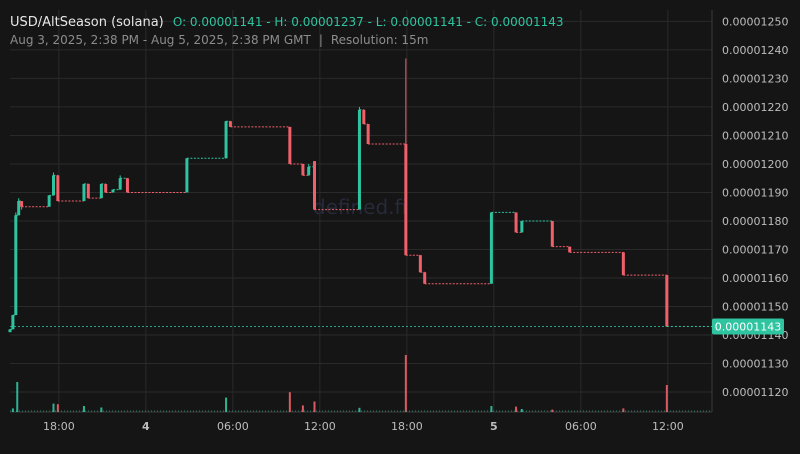 The height and width of the screenshot is (454, 800). I want to click on symbol-title: USD/AltSeason (solana), so click(87, 22).